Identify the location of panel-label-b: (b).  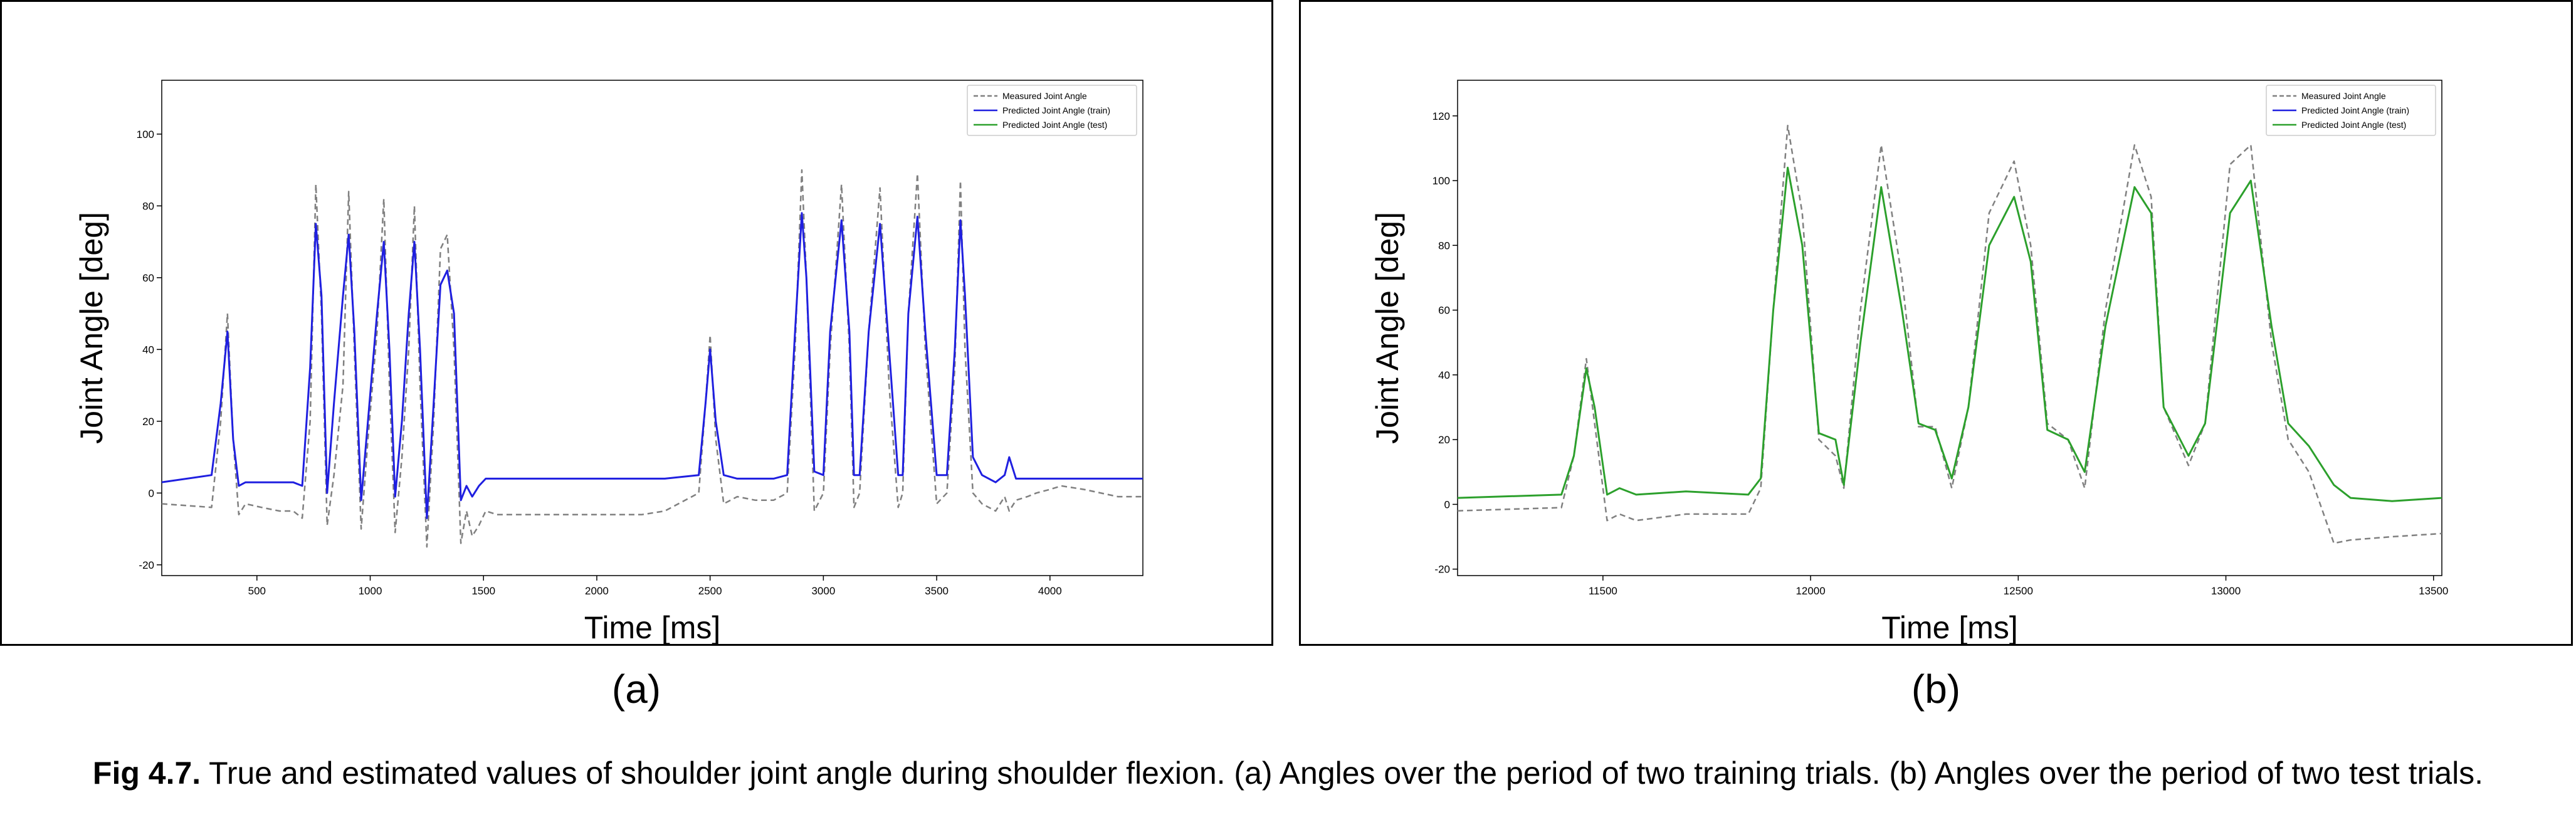
(1936, 689).